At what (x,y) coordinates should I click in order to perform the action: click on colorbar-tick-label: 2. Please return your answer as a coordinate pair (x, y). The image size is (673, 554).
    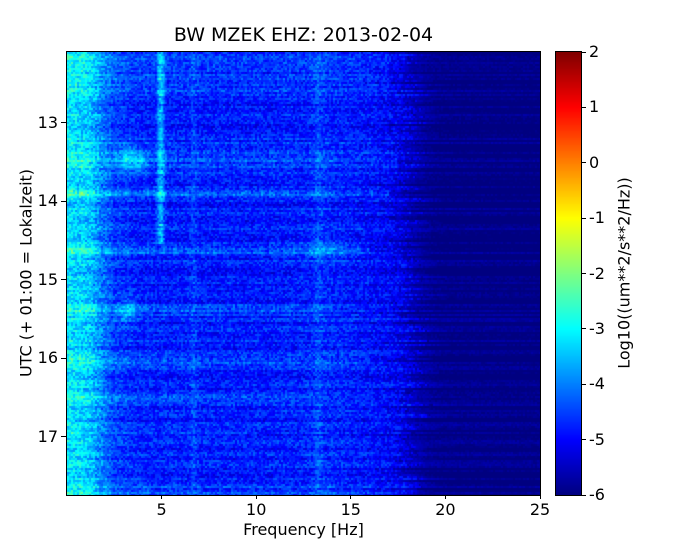
    Looking at the image, I should click on (594, 51).